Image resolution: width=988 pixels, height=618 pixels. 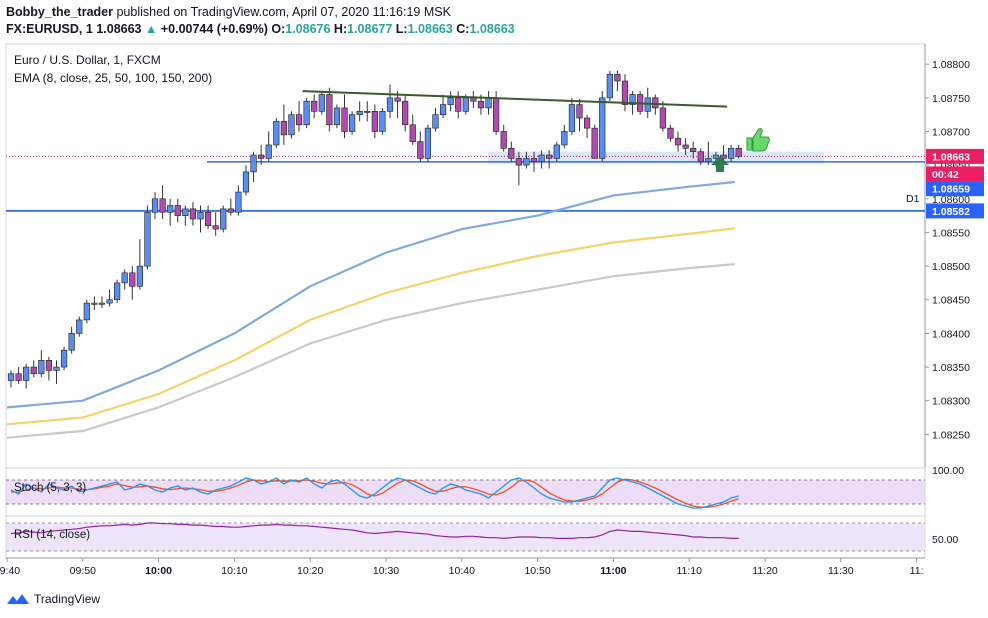 I want to click on y-tick-label: 1.08800, so click(x=951, y=65).